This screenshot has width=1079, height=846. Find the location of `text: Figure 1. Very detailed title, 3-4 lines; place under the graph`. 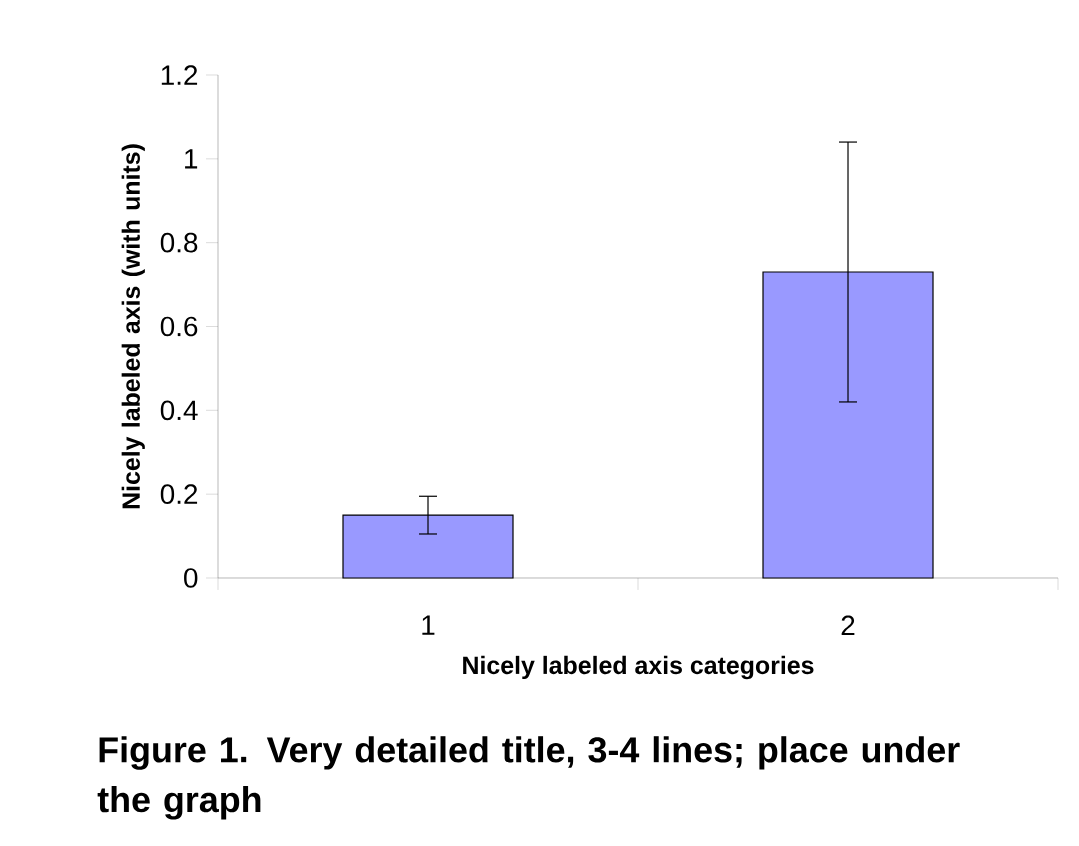

text: Figure 1. Very detailed title, 3-4 lines; place under the graph is located at coordinates (528, 778).